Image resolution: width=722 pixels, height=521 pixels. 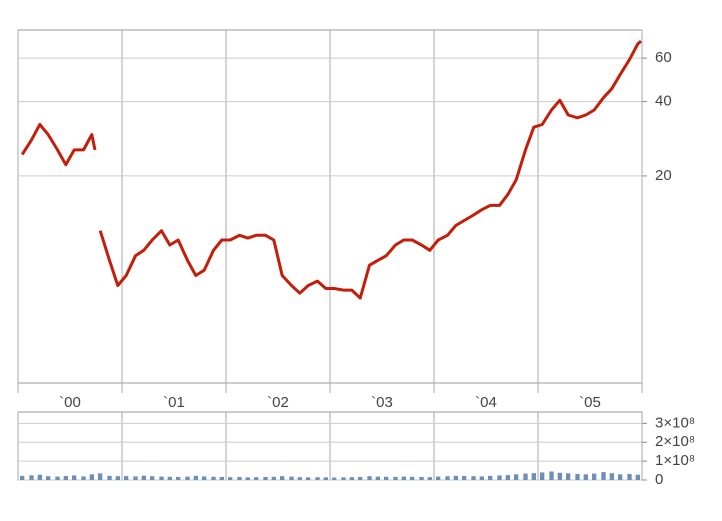 What do you see at coordinates (675, 422) in the screenshot?
I see `y-tick-label: 3×10⁸` at bounding box center [675, 422].